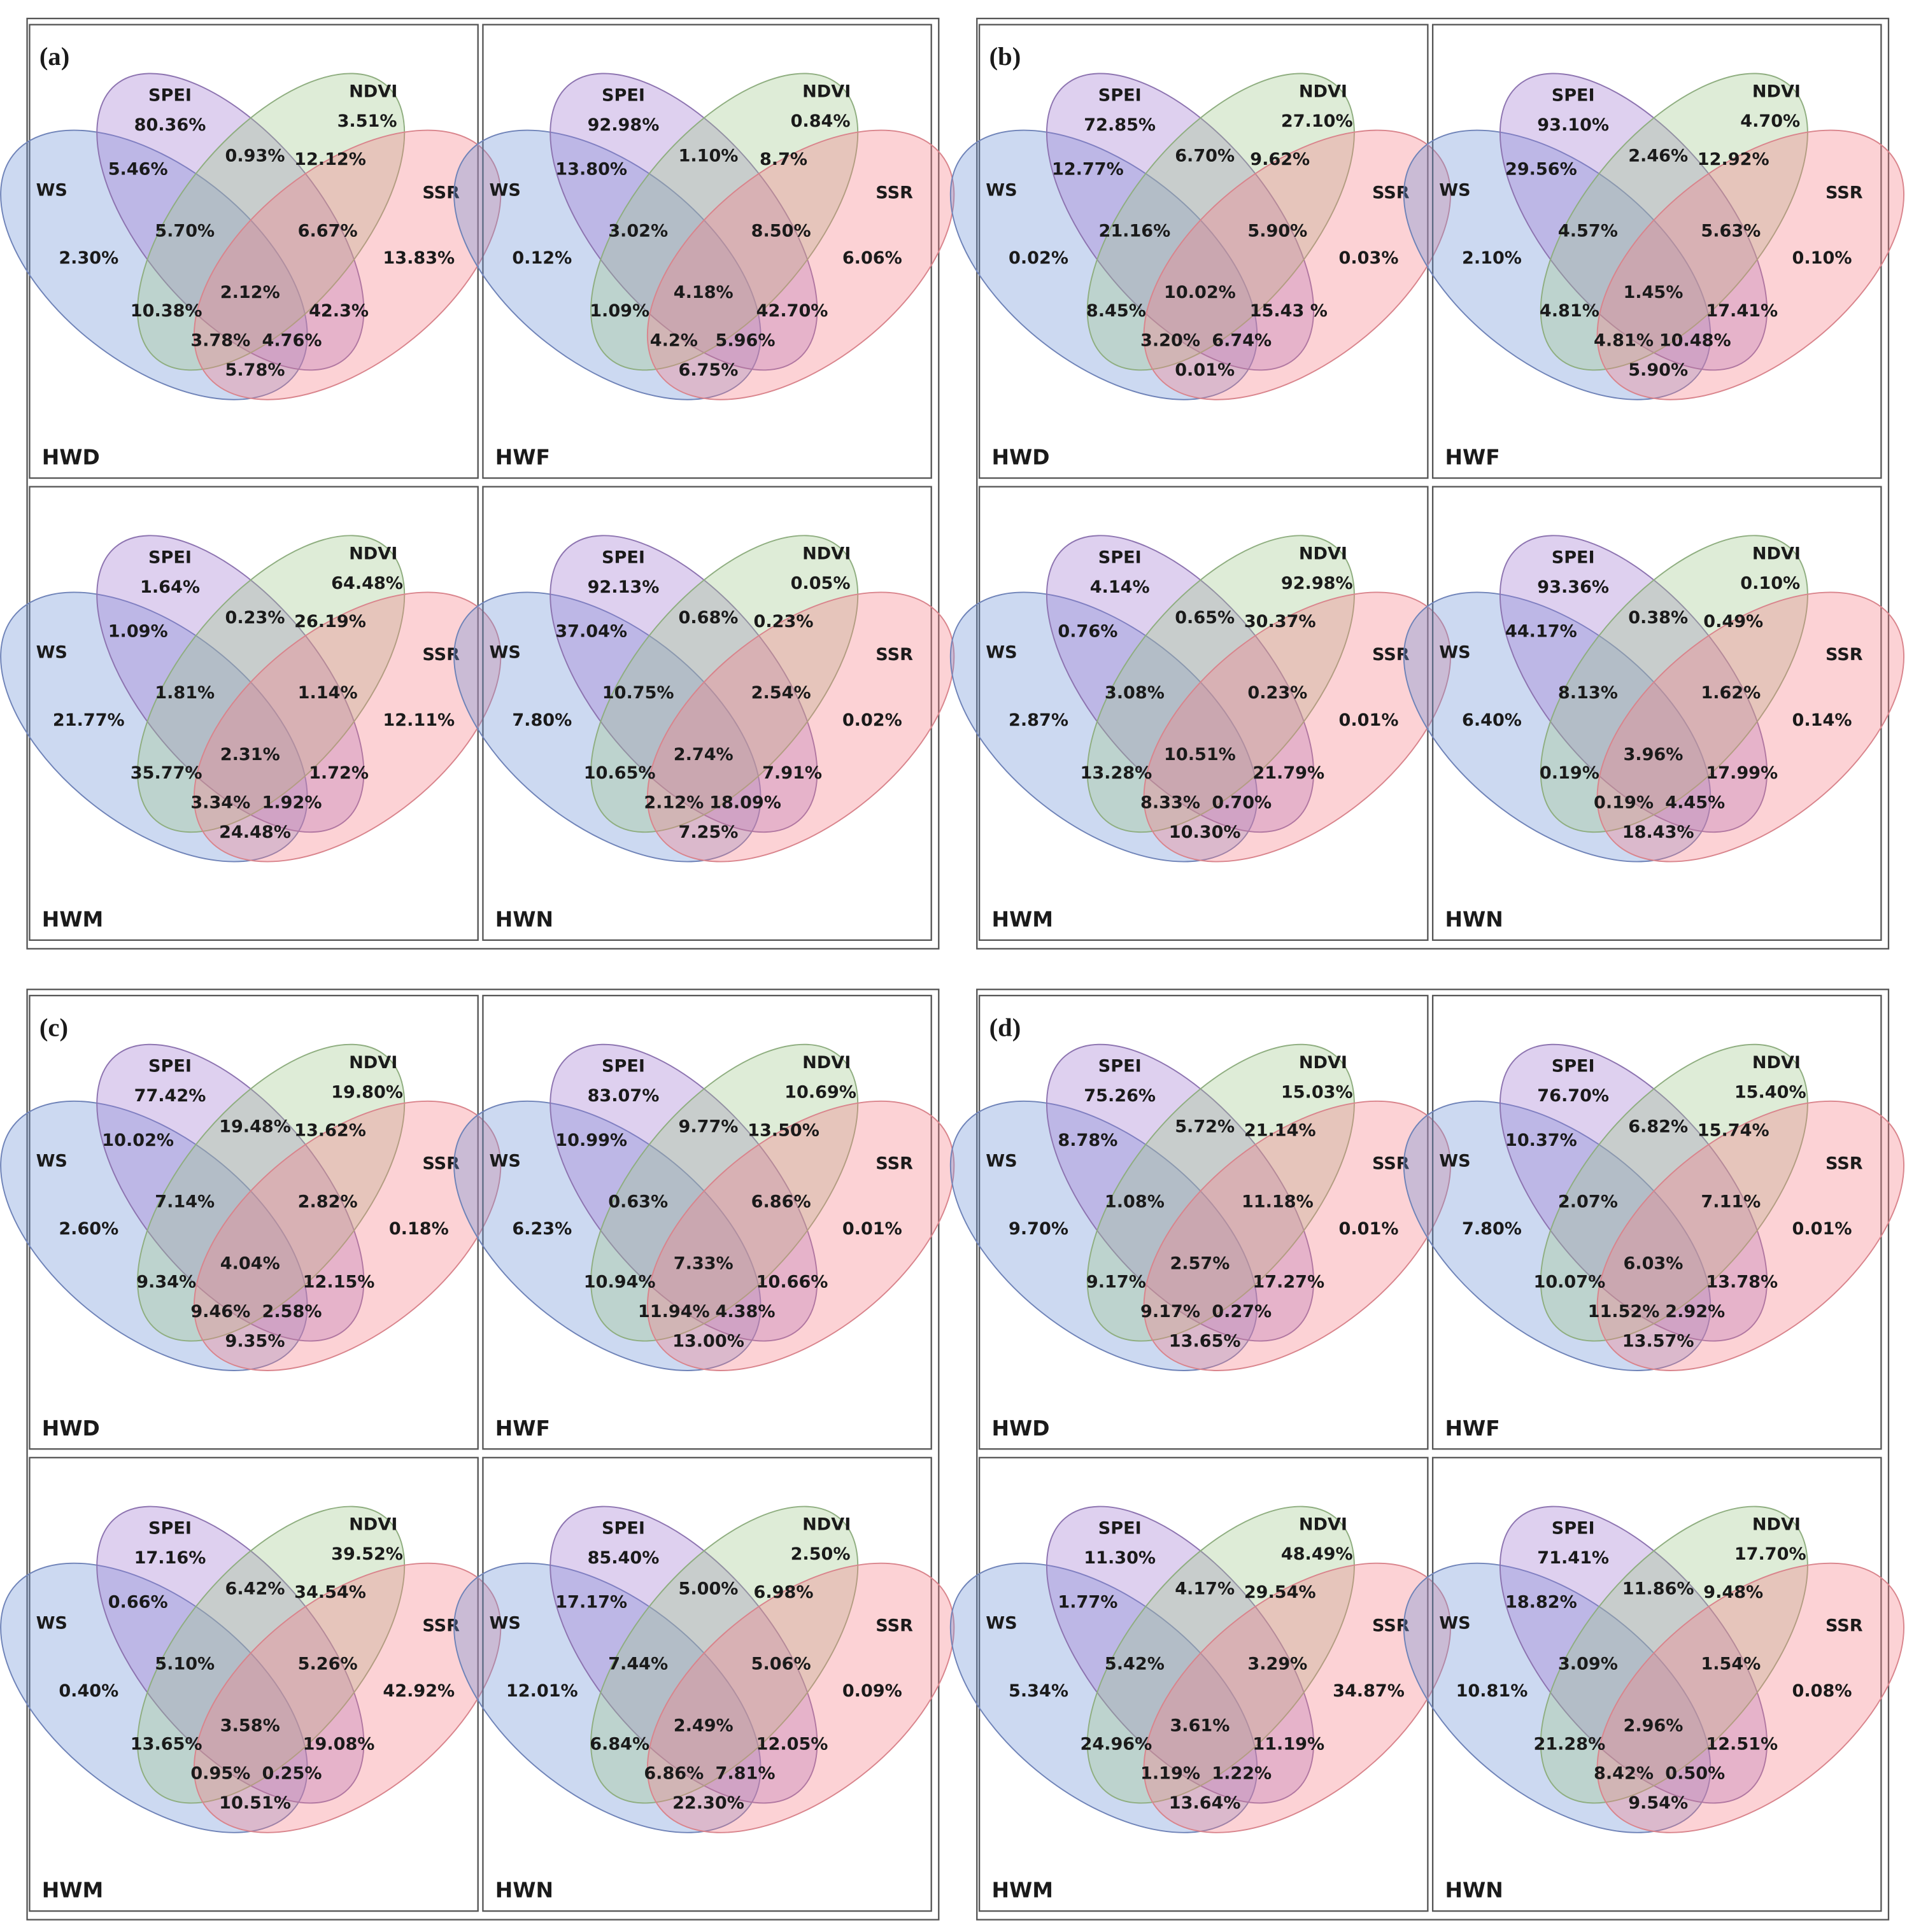 The height and width of the screenshot is (1932, 1907). What do you see at coordinates (1695, 803) in the screenshot?
I see `region-value: 4.45%` at bounding box center [1695, 803].